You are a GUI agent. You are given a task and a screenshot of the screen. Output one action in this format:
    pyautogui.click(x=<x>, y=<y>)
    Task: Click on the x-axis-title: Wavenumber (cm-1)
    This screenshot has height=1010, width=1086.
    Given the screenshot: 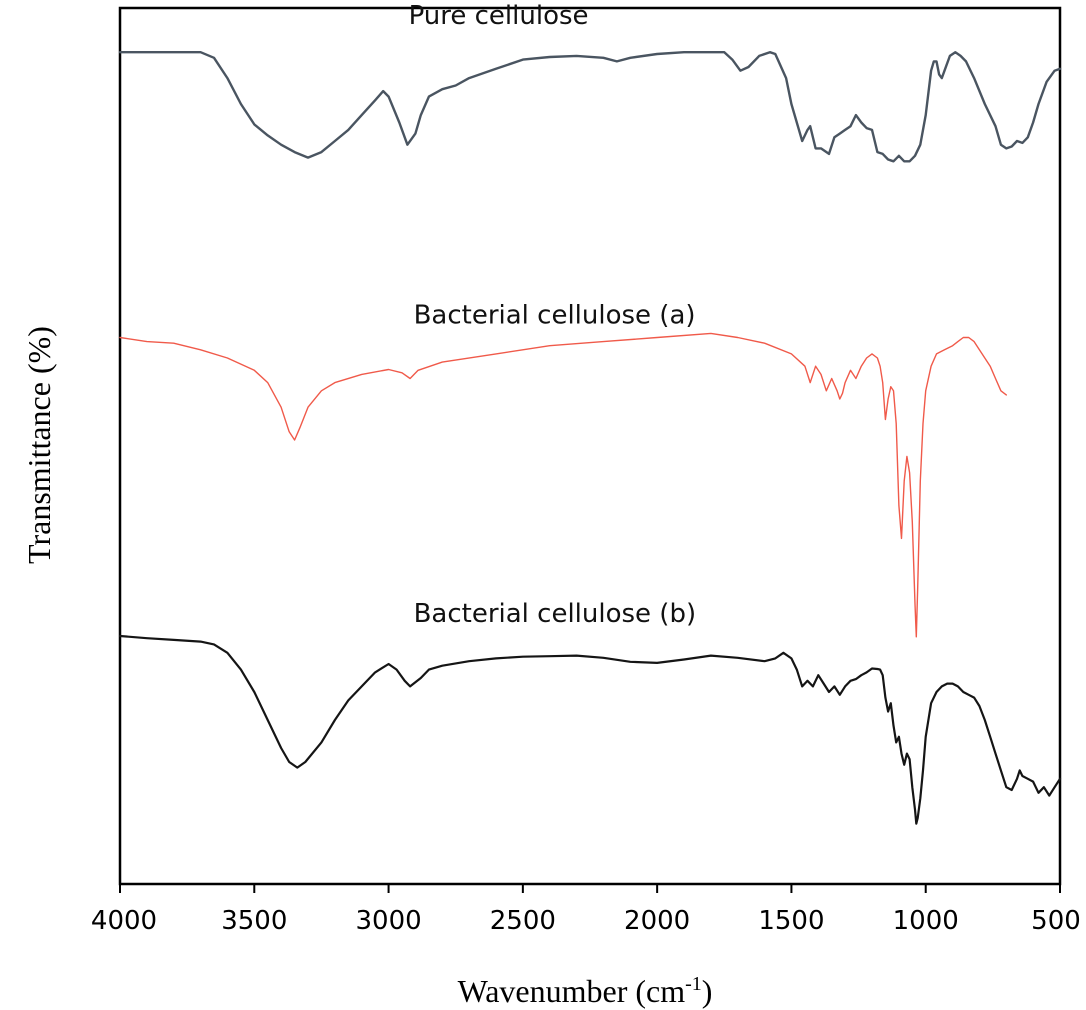 What is the action you would take?
    pyautogui.click(x=585, y=991)
    